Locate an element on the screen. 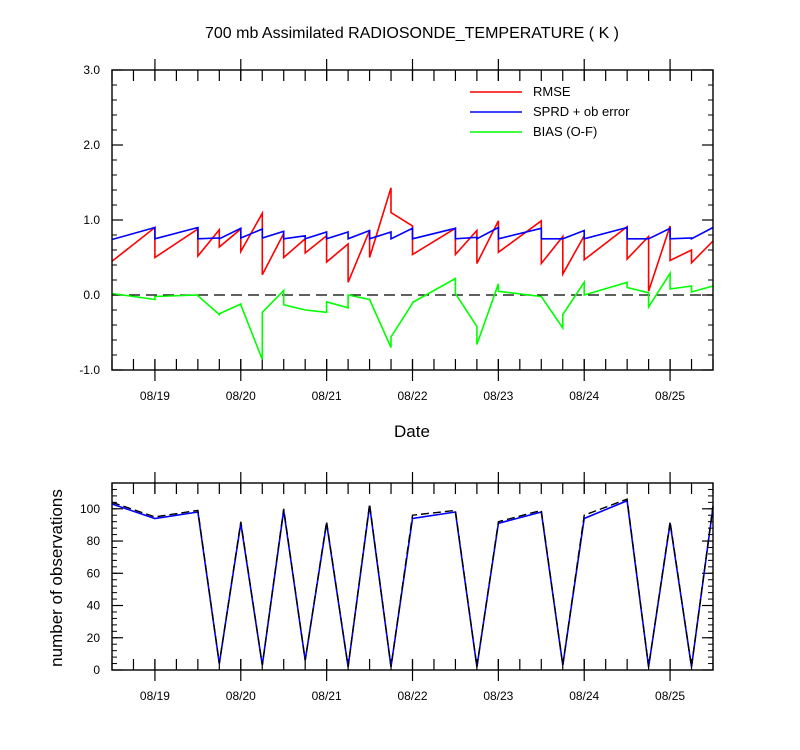  bottom-y-tick-label: 100 is located at coordinates (90, 509).